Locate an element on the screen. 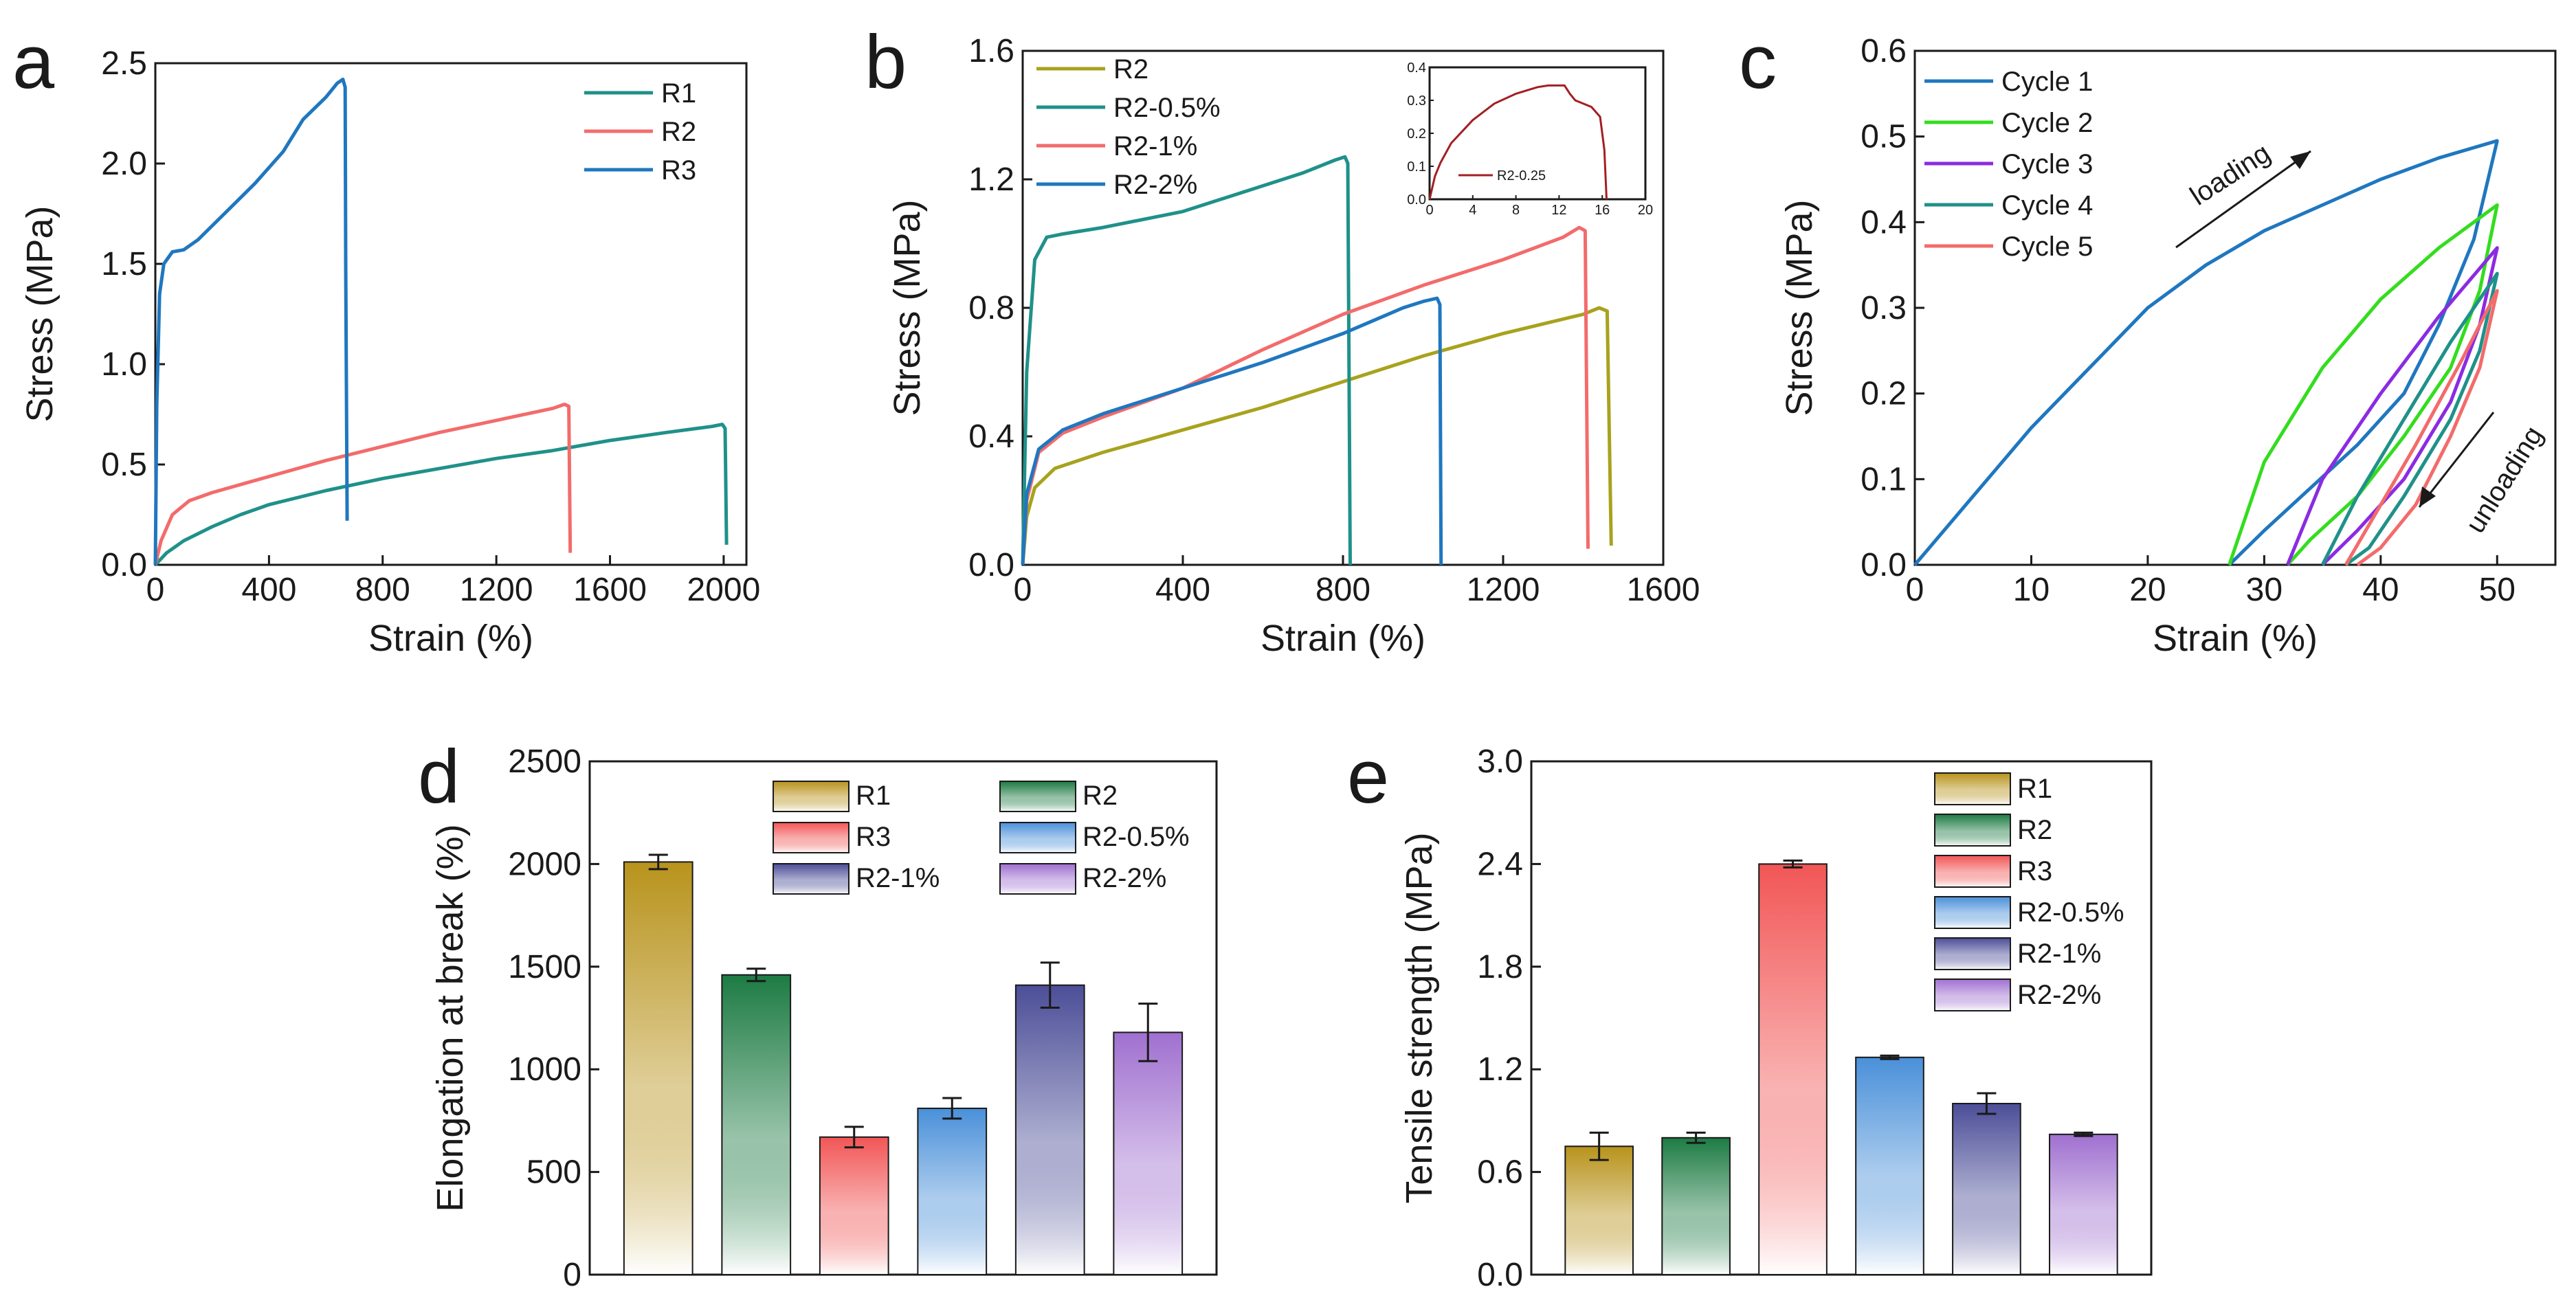 This screenshot has width=2576, height=1298. x-tick-label: 50 is located at coordinates (2497, 590).